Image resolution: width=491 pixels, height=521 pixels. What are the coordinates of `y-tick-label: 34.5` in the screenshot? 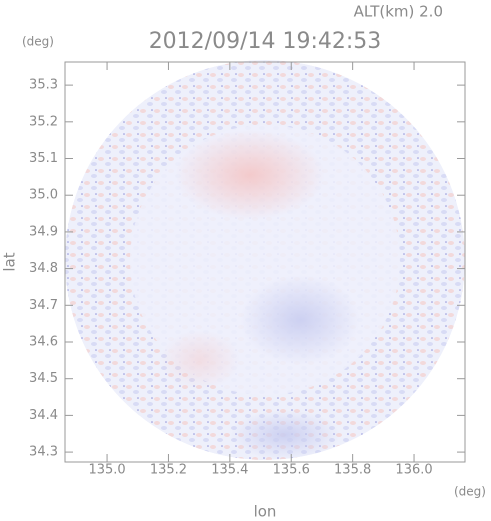 It's located at (43, 378).